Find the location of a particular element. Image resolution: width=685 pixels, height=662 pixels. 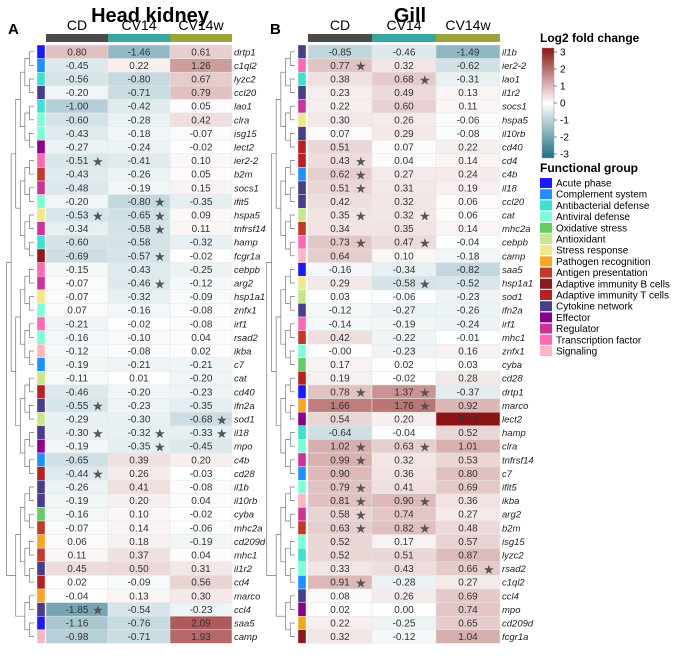

cell-value: -0.43 is located at coordinates (139, 270).